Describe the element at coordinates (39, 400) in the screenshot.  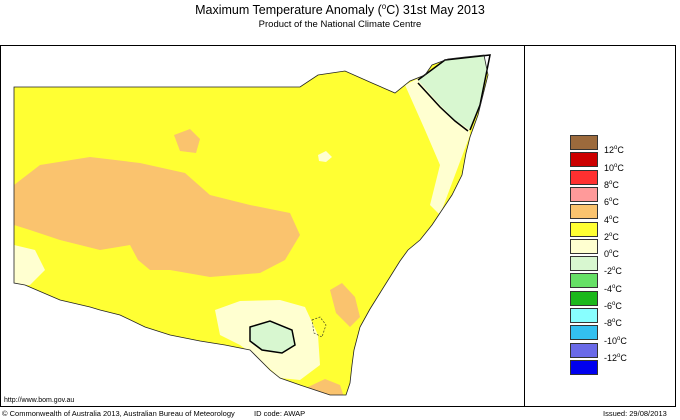
I see `source-url: http://www.bom.gov.au` at that location.